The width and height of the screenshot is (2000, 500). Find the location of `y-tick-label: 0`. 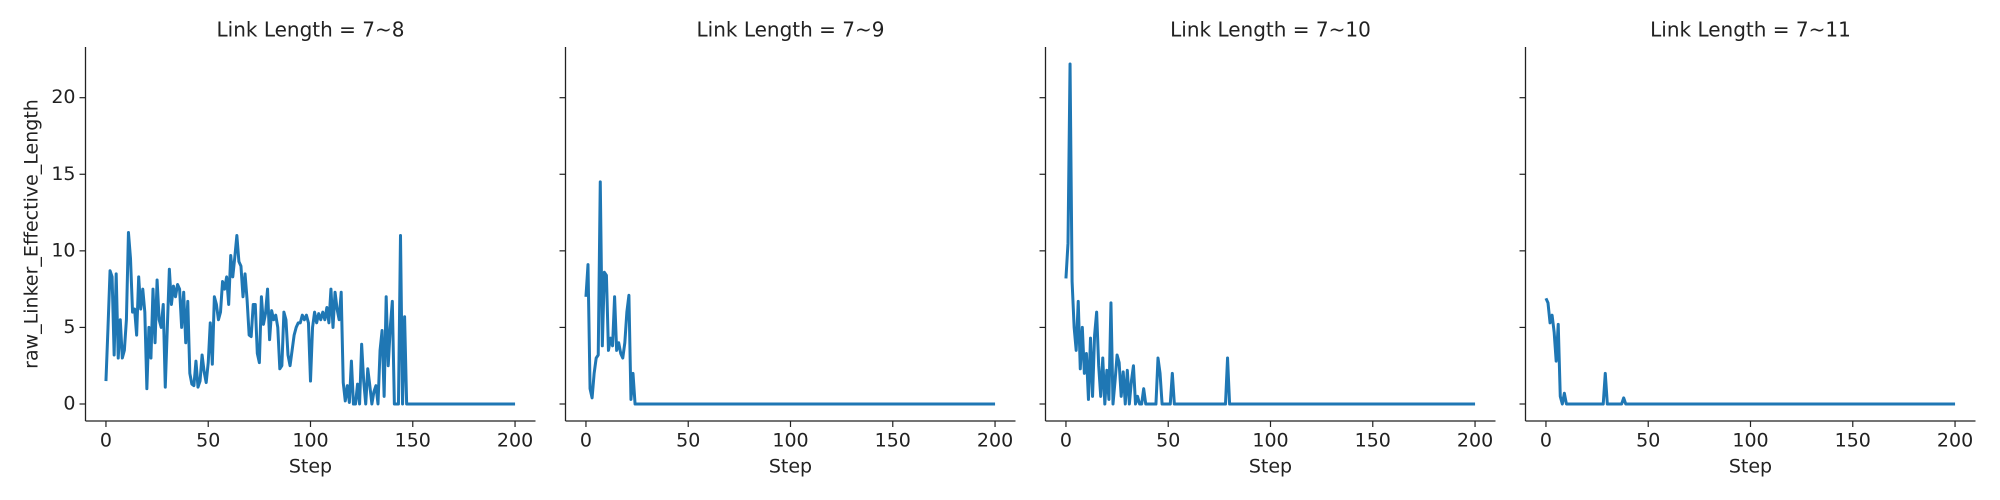

y-tick-label: 0 is located at coordinates (69, 404).